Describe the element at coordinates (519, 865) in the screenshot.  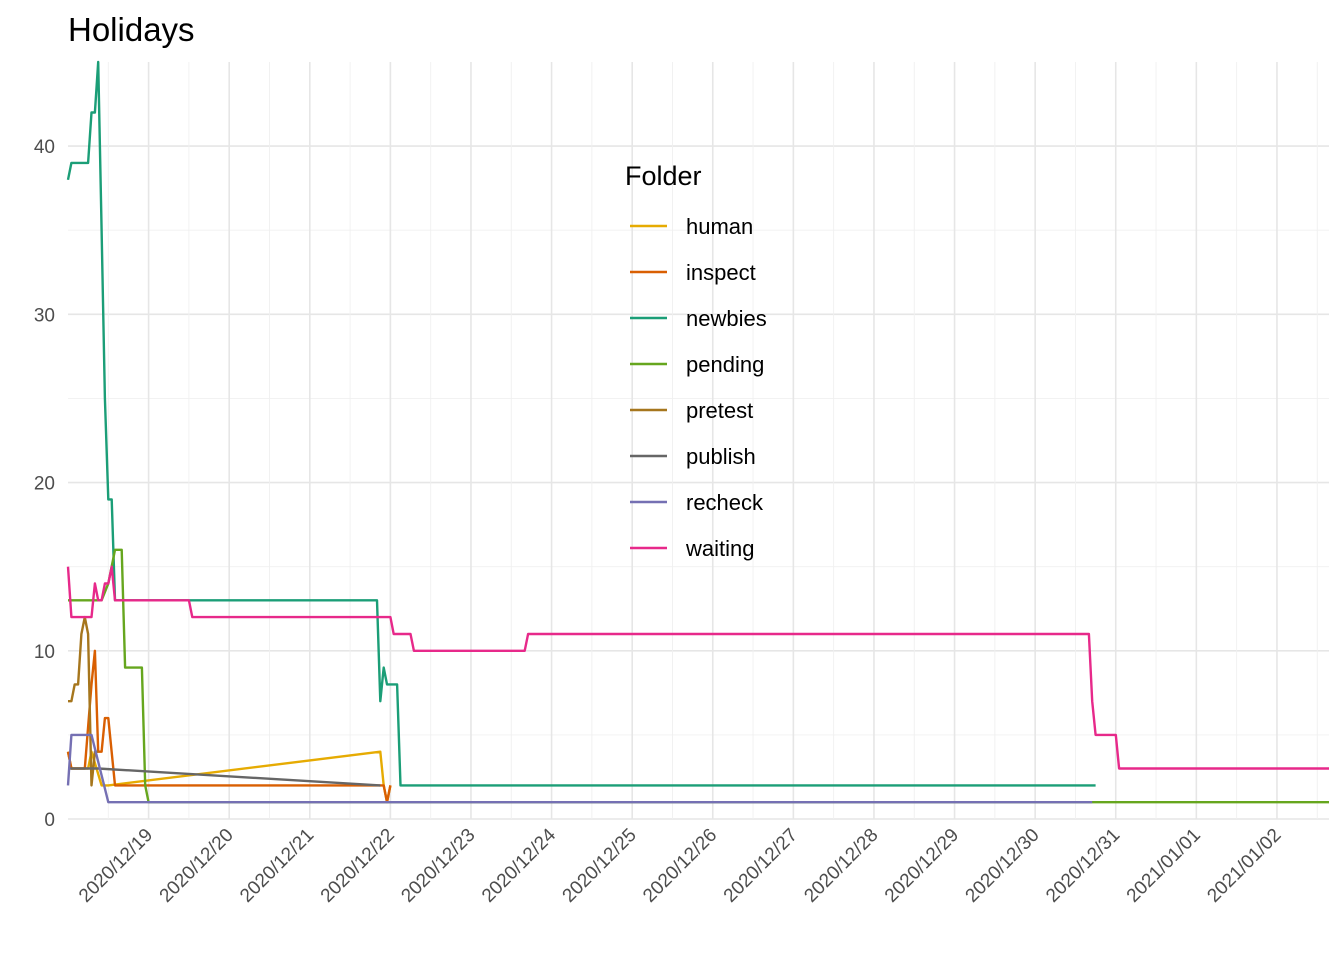
I see `x-tick-label: 2020/12/24` at that location.